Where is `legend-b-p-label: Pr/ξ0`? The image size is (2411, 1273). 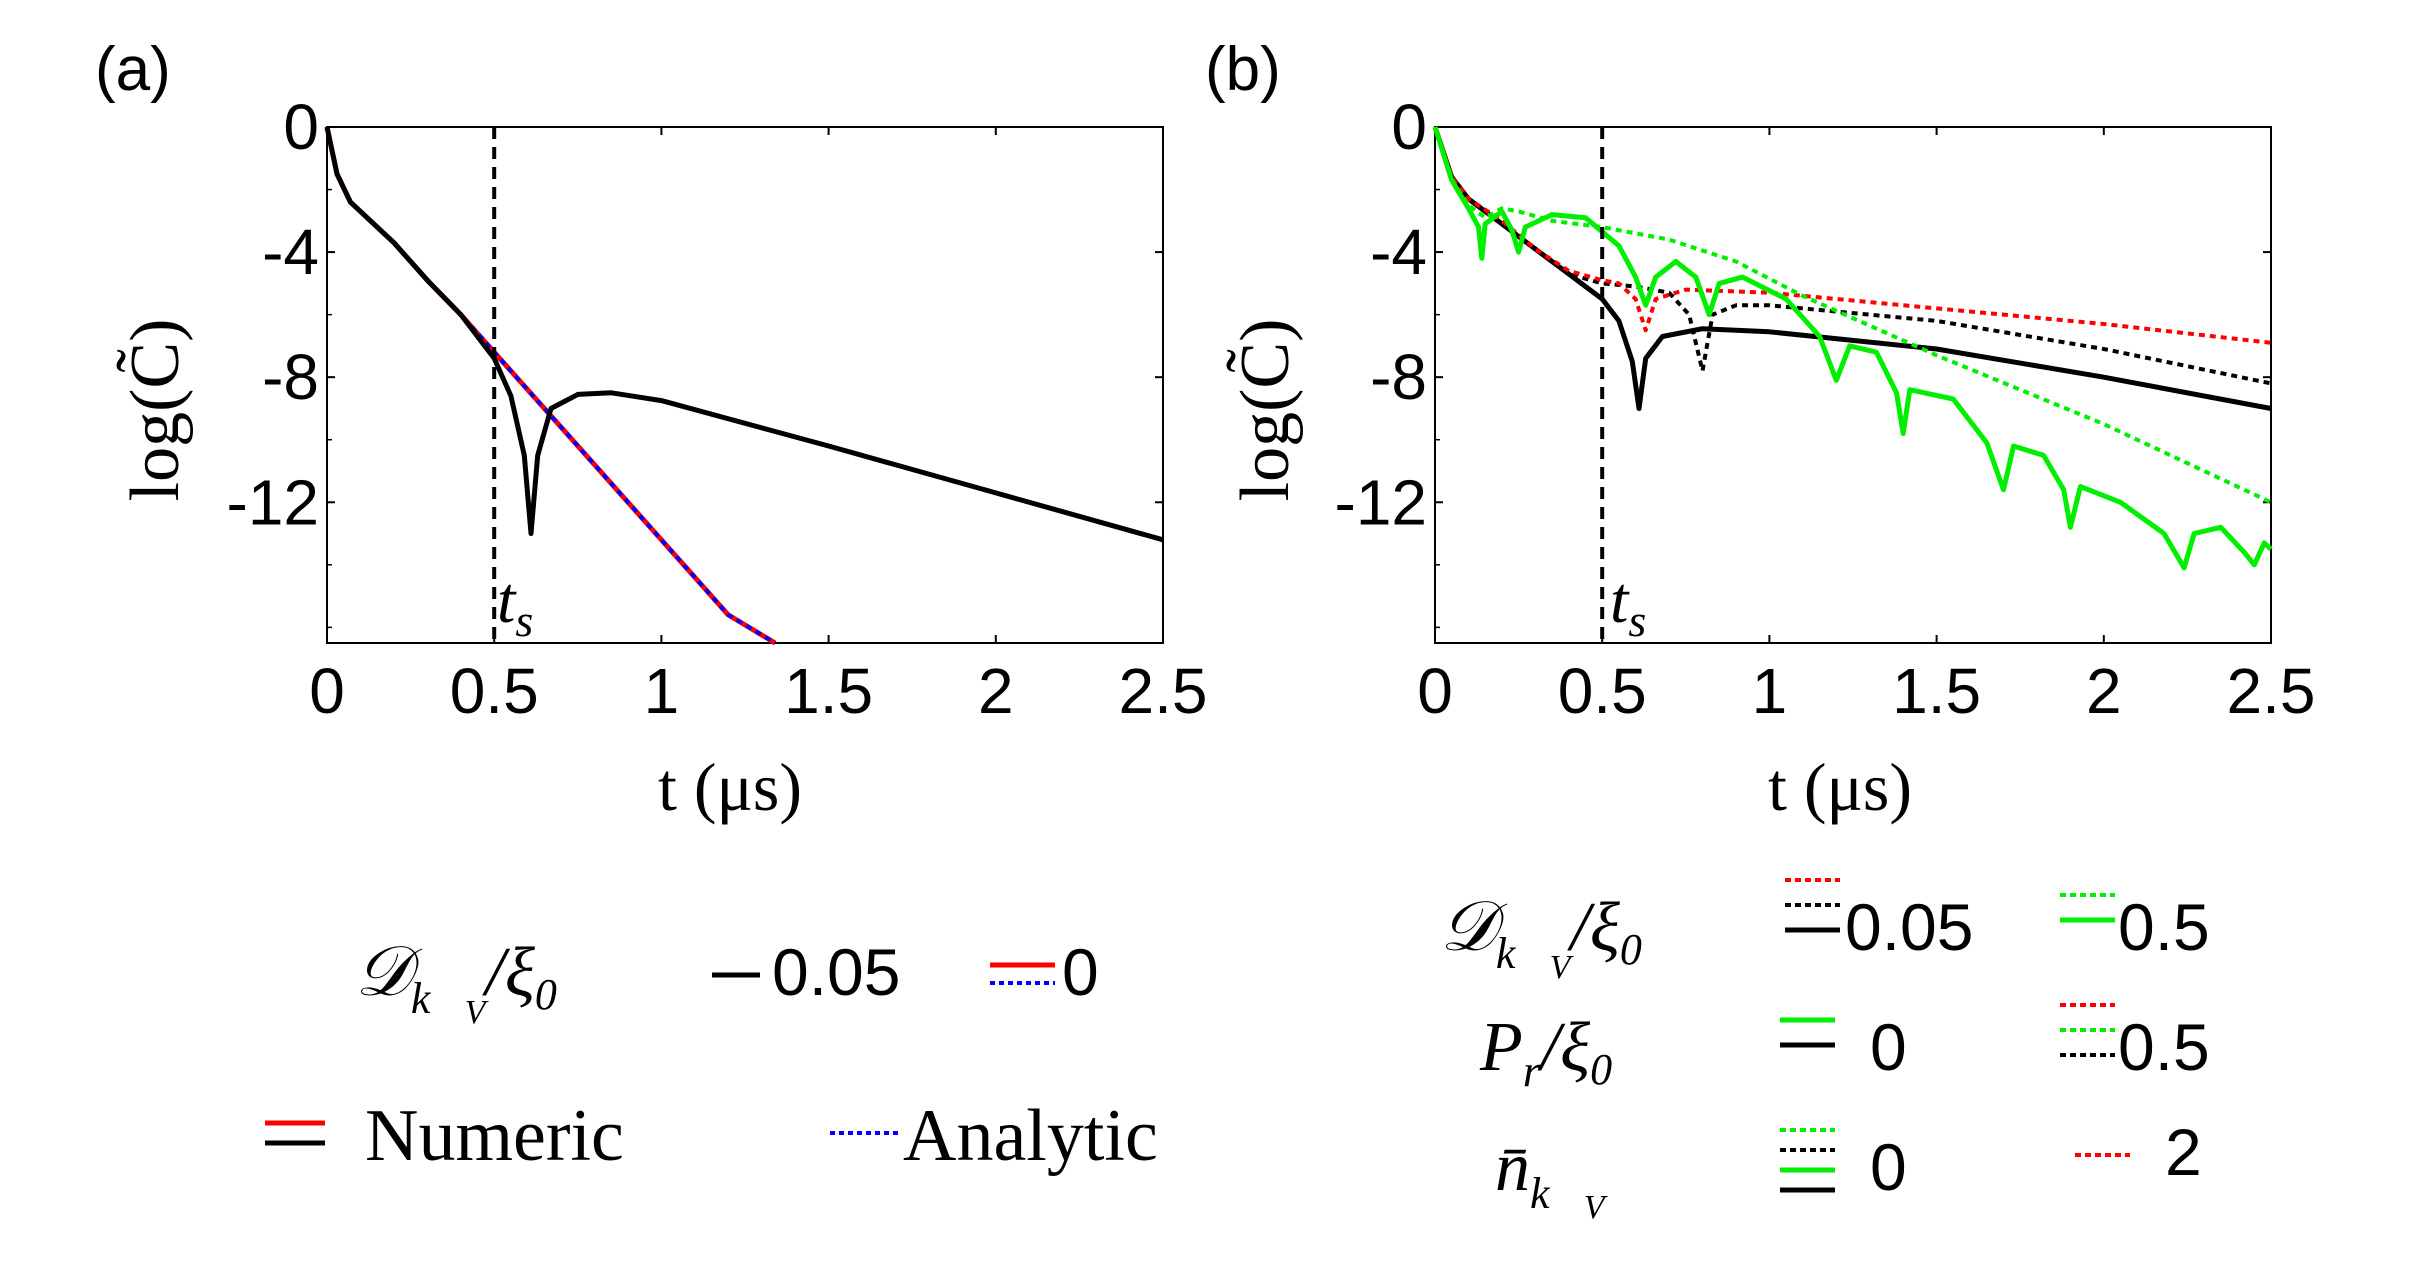 legend-b-p-label: Pr/ξ0 is located at coordinates (1545, 1052).